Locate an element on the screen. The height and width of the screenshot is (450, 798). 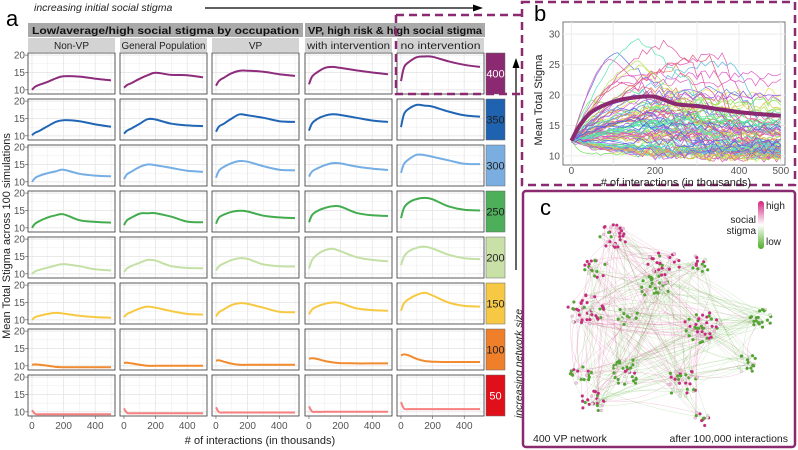
simulation-run-line is located at coordinates (676, 129).